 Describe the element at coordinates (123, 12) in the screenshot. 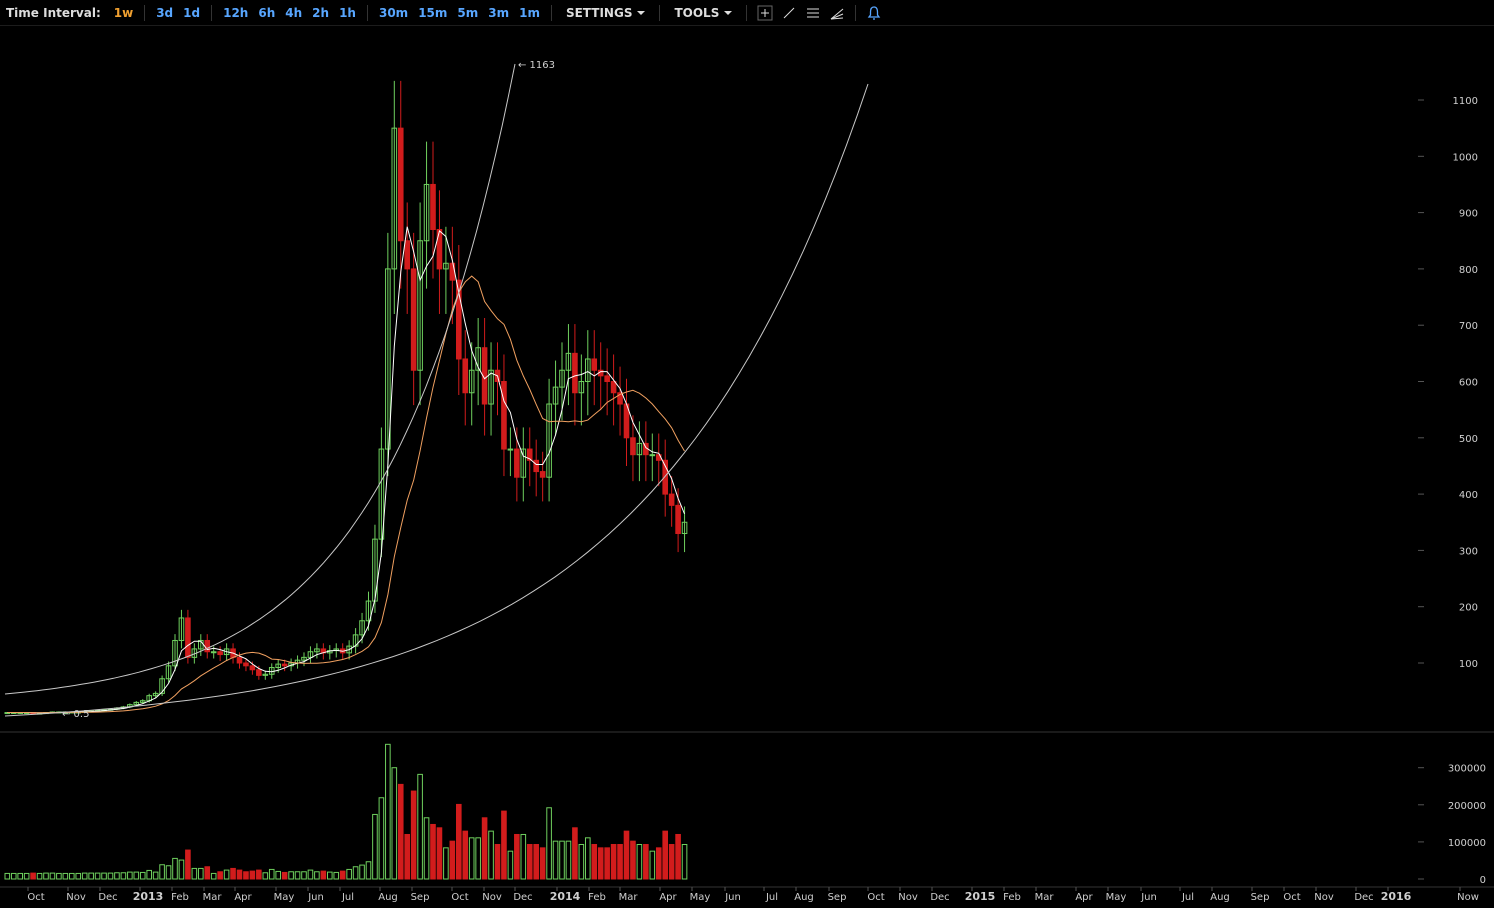

I see `interval-1w: 1w` at that location.